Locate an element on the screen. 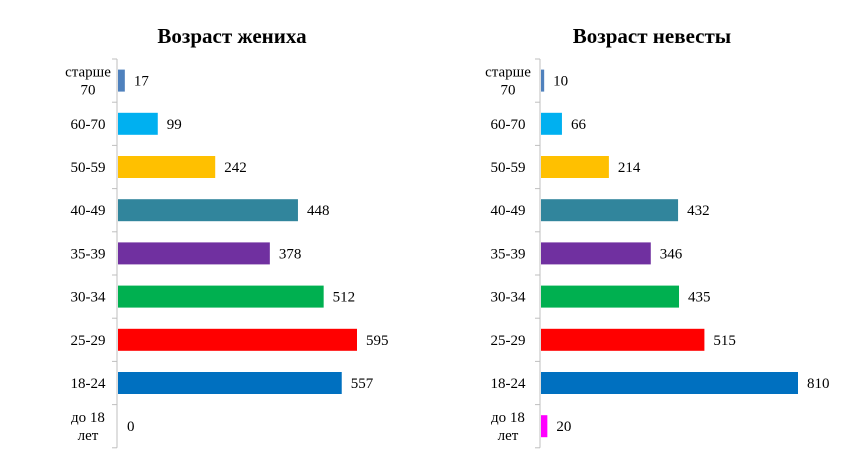 This screenshot has height=458, width=867. data-label: 99 is located at coordinates (174, 125).